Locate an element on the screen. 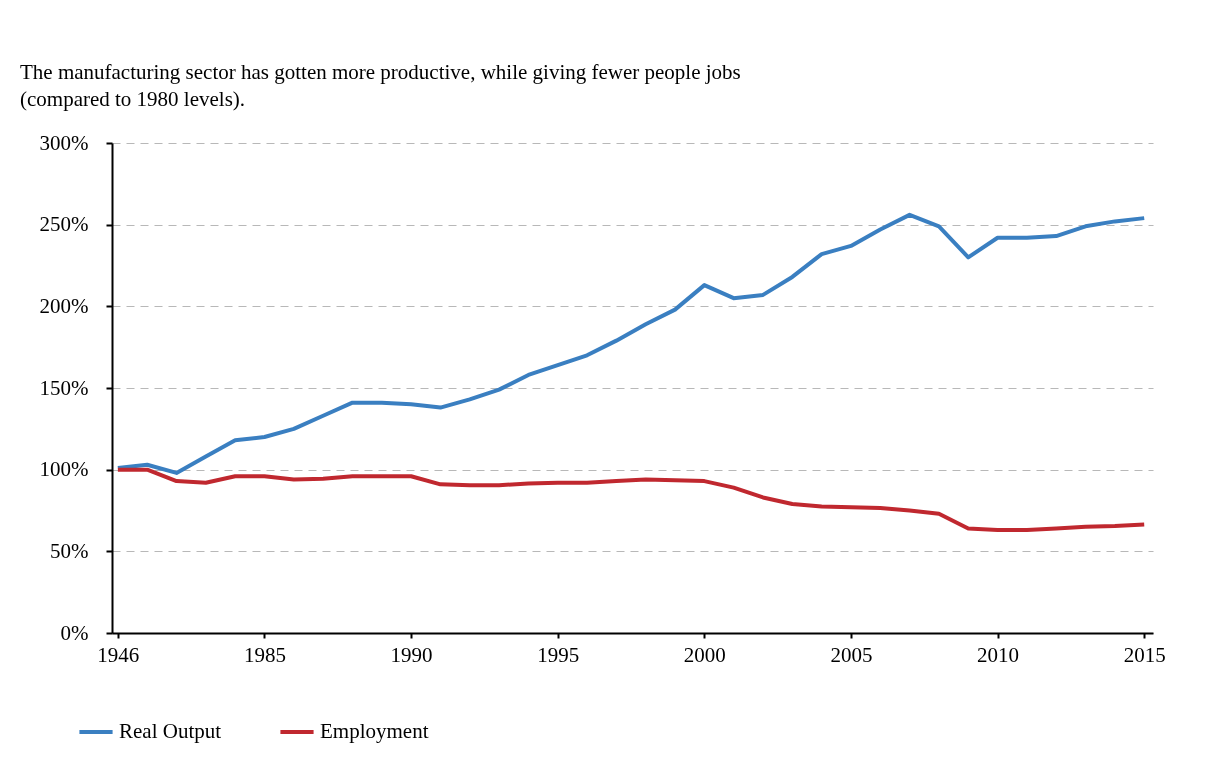 This screenshot has height=765, width=1208. y-tick-label: 150% is located at coordinates (64, 387).